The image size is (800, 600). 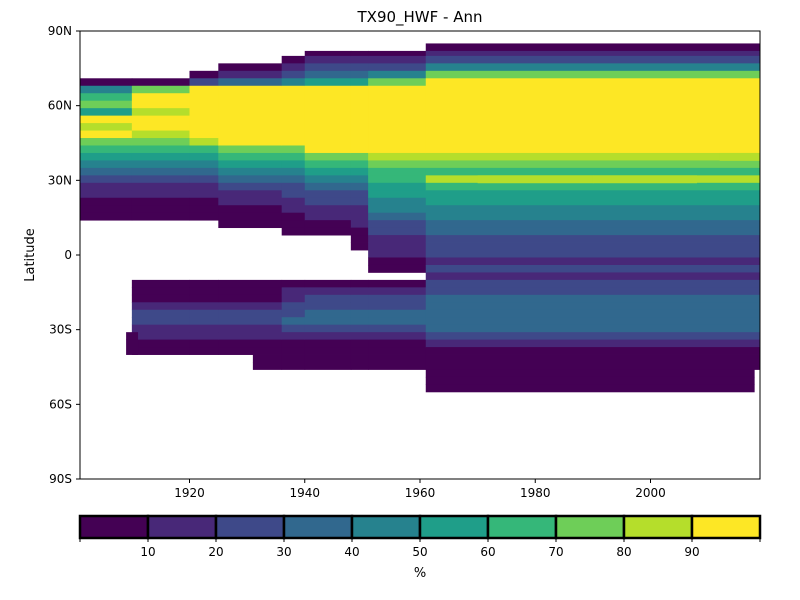 What do you see at coordinates (283, 552) in the screenshot?
I see `colorbar-tick-label: 30` at bounding box center [283, 552].